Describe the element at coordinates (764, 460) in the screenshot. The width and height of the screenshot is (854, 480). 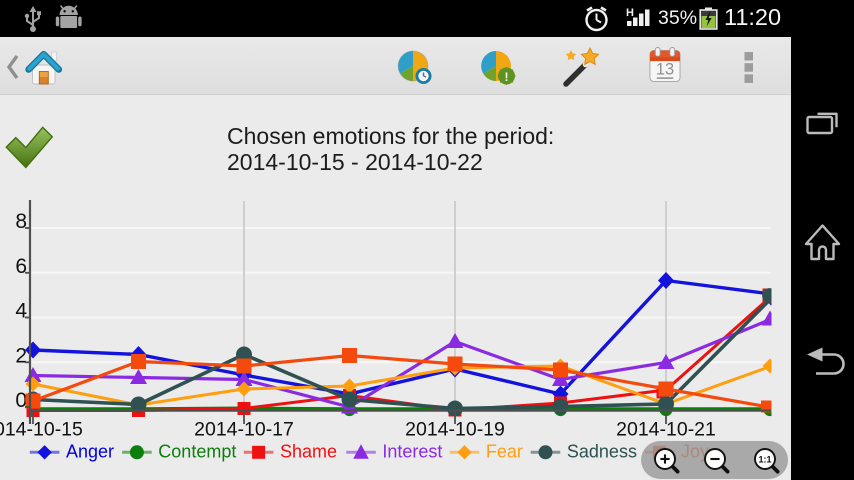
I see `svg-text: 1:1` at that location.